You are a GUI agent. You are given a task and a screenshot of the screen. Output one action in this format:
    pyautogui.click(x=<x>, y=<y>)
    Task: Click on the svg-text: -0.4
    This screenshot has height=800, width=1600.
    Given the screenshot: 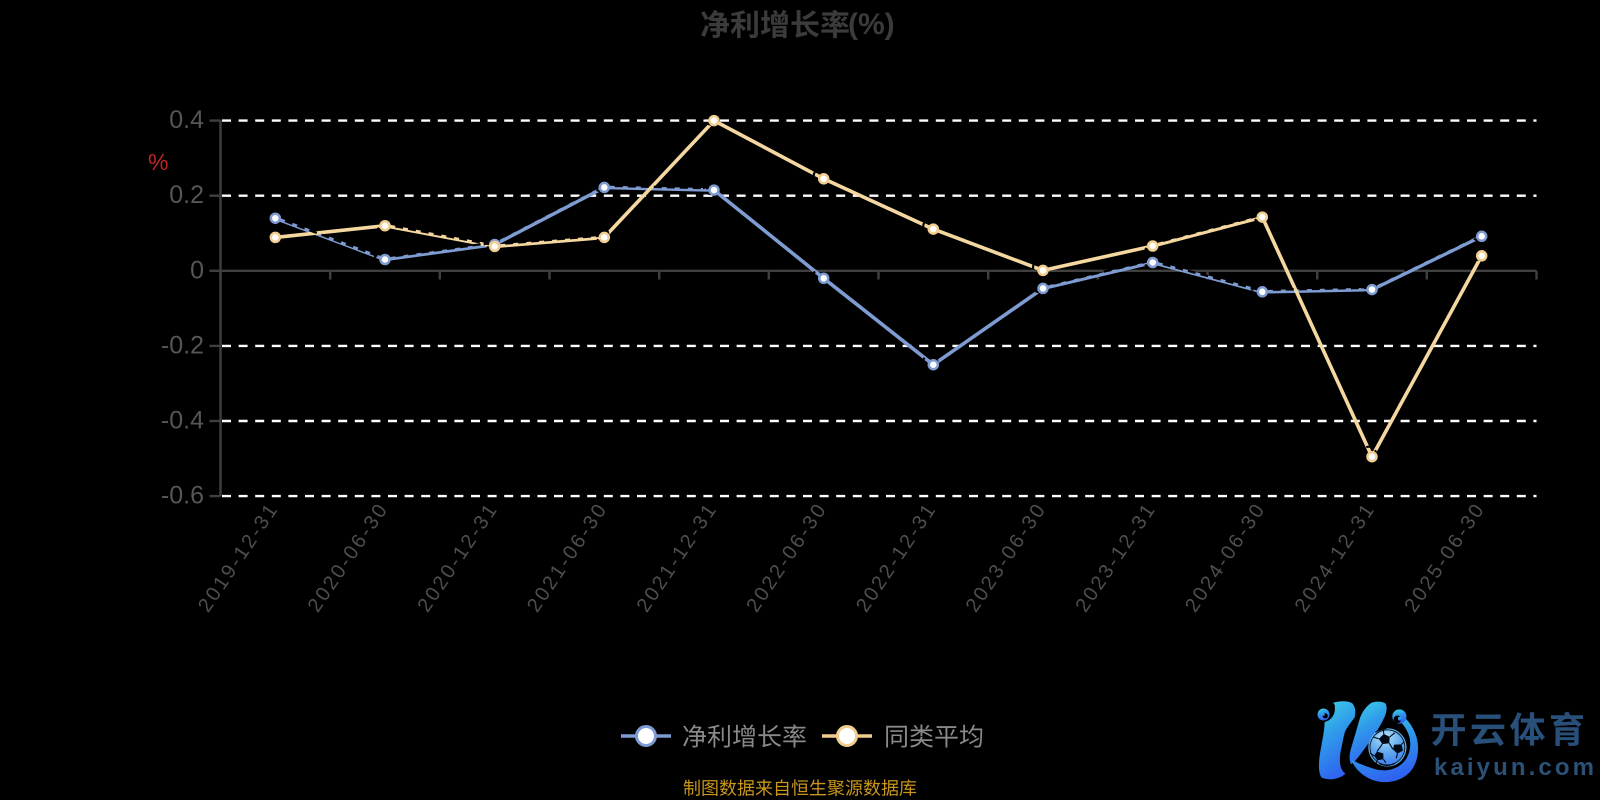 What is the action you would take?
    pyautogui.click(x=182, y=421)
    